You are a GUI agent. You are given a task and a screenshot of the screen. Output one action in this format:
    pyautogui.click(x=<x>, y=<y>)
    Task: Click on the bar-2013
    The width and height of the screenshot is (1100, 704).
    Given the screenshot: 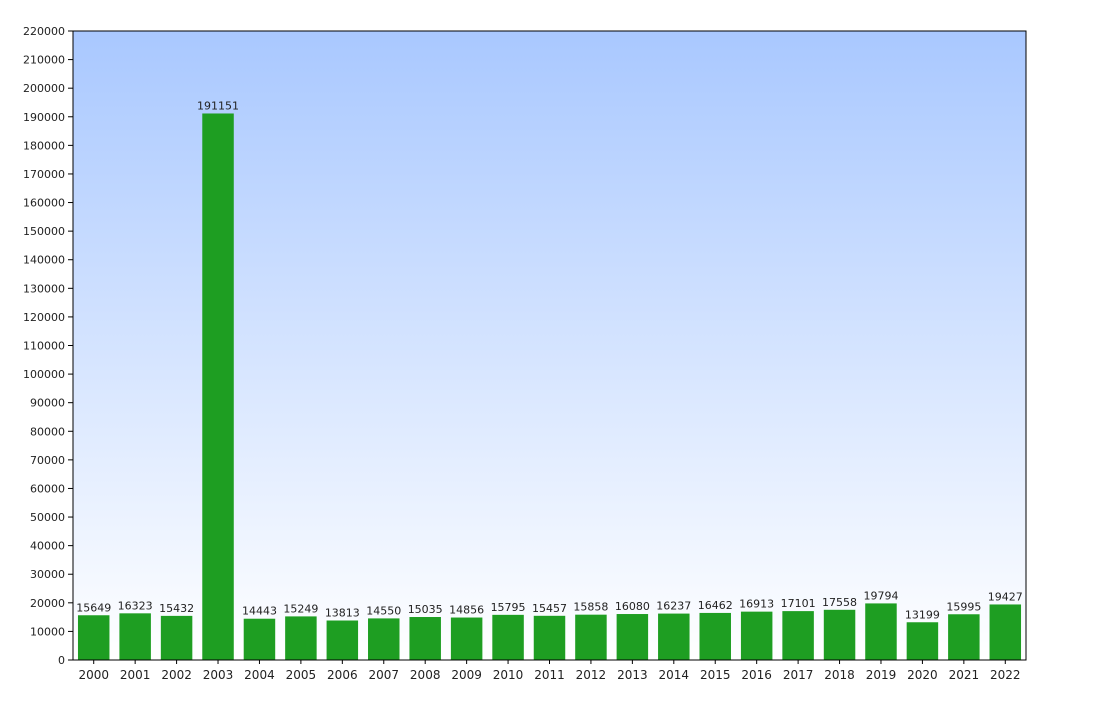 What is the action you would take?
    pyautogui.click(x=632, y=637)
    